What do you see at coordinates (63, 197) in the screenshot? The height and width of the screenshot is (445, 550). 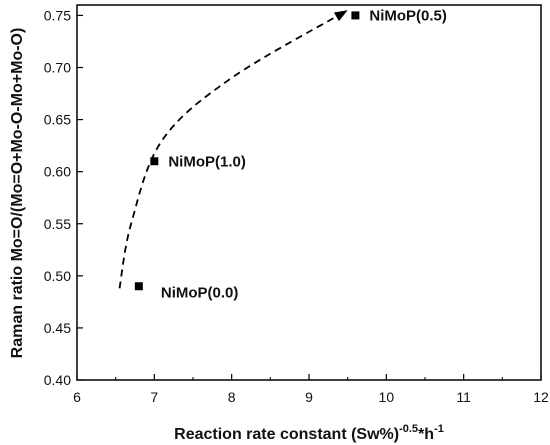 I see `y-axis: 0.40 0.45 0.50 0.55 0.60 0.65 0.70 0.75` at bounding box center [63, 197].